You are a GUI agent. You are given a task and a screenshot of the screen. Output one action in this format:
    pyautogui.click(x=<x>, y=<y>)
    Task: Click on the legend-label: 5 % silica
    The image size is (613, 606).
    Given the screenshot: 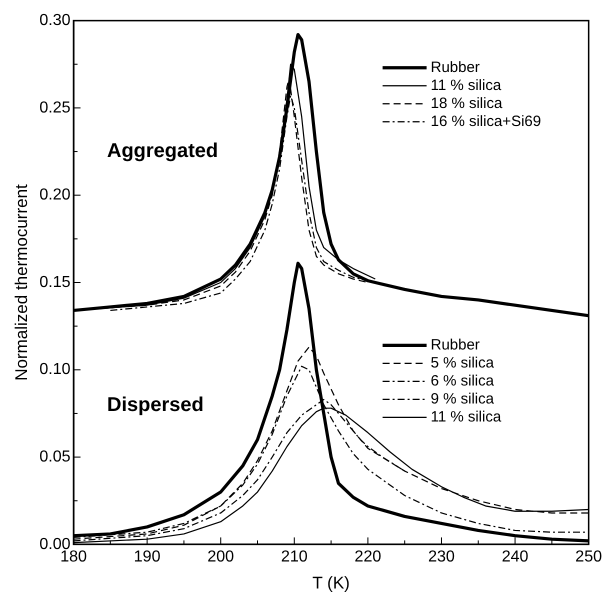 What is the action you would take?
    pyautogui.click(x=462, y=363)
    